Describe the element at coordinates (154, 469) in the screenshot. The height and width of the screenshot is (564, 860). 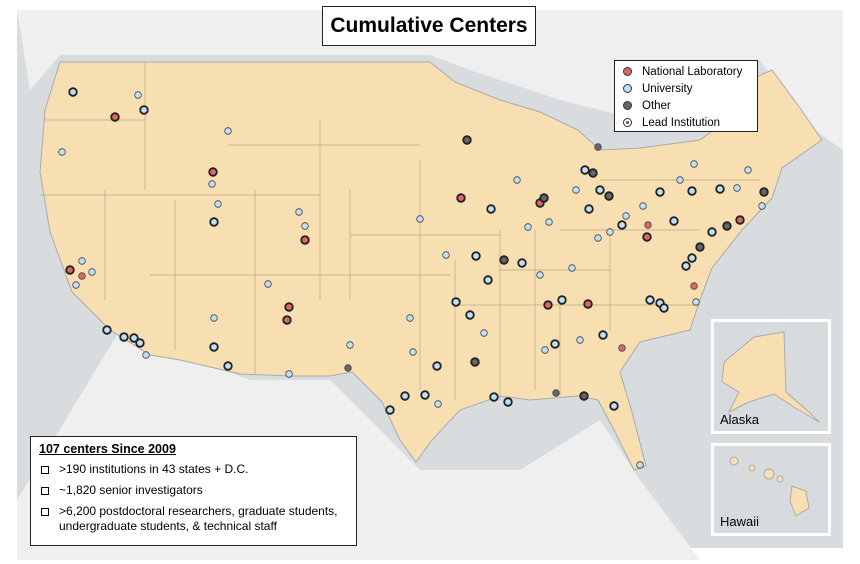
I see `info-text: >190 institutions in 43 states + D.C.` at that location.